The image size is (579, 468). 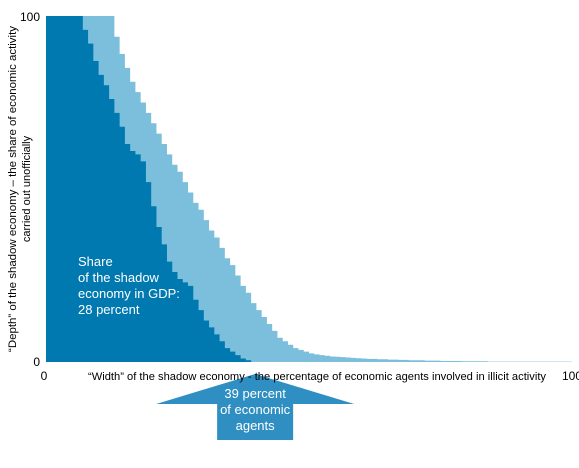 I want to click on x-tick-label-right: 100, so click(x=570, y=376).